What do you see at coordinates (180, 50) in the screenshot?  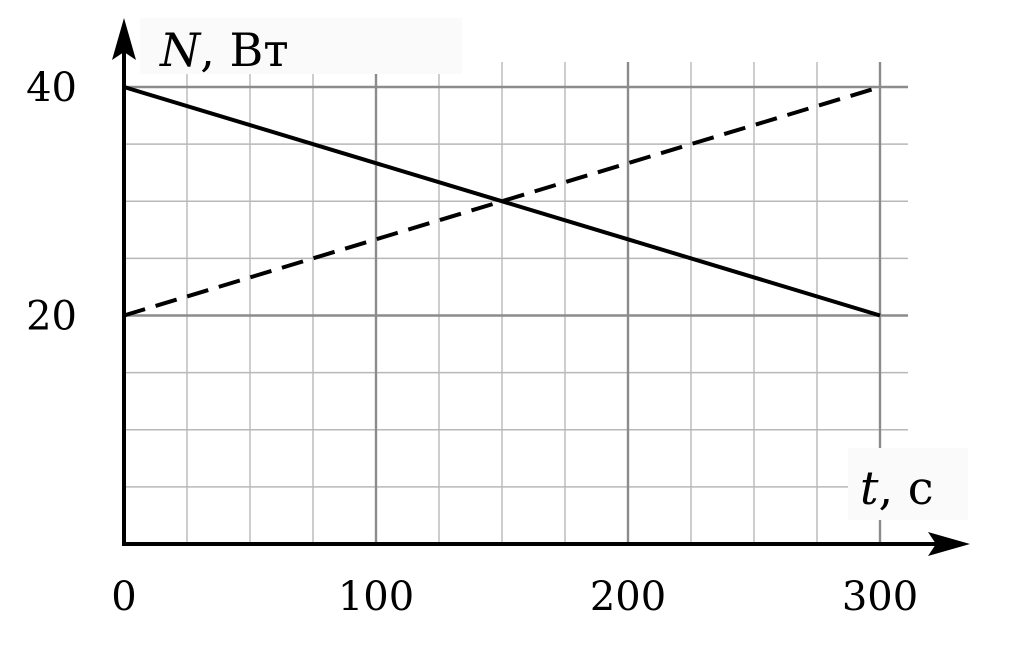 I see `y-axis-label-variable: N` at bounding box center [180, 50].